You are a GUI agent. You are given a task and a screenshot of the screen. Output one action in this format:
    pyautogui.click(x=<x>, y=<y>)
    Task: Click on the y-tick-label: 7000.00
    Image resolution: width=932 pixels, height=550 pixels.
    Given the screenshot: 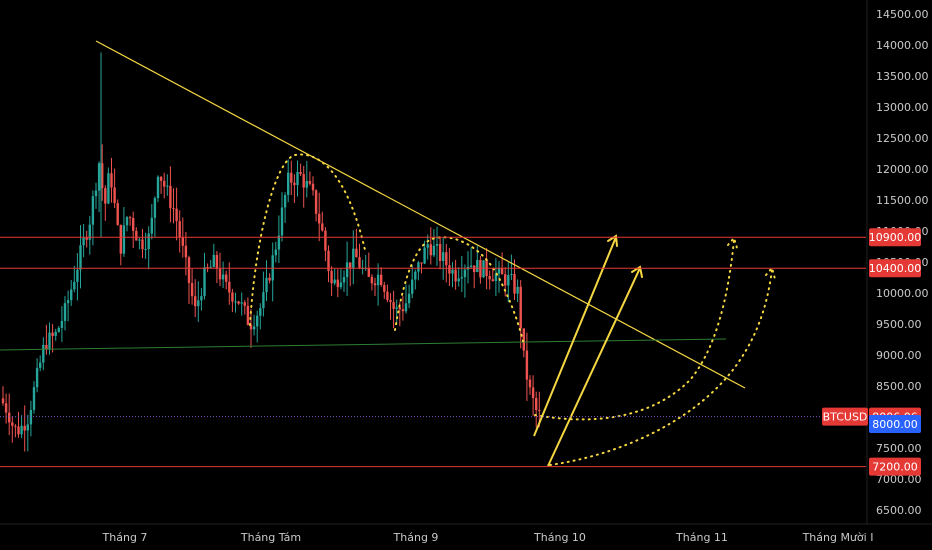 What is the action you would take?
    pyautogui.click(x=899, y=479)
    